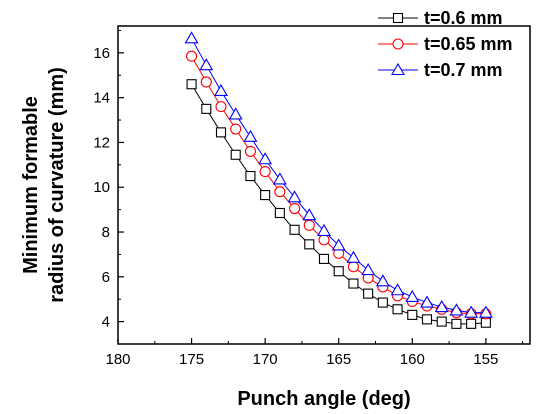  What do you see at coordinates (101, 98) in the screenshot?
I see `y-tick-label: 14` at bounding box center [101, 98].